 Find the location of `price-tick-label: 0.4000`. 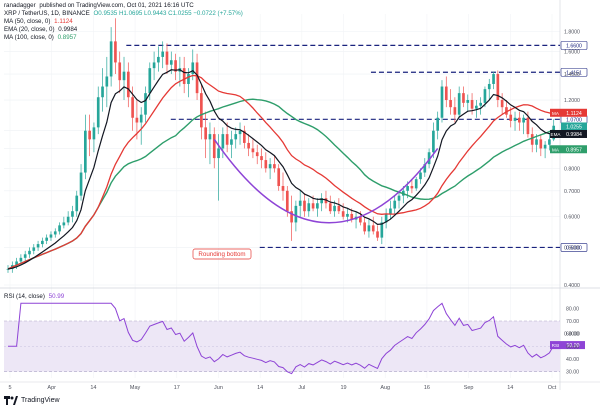

price-tick-label: 0.4000 is located at coordinates (572, 286).